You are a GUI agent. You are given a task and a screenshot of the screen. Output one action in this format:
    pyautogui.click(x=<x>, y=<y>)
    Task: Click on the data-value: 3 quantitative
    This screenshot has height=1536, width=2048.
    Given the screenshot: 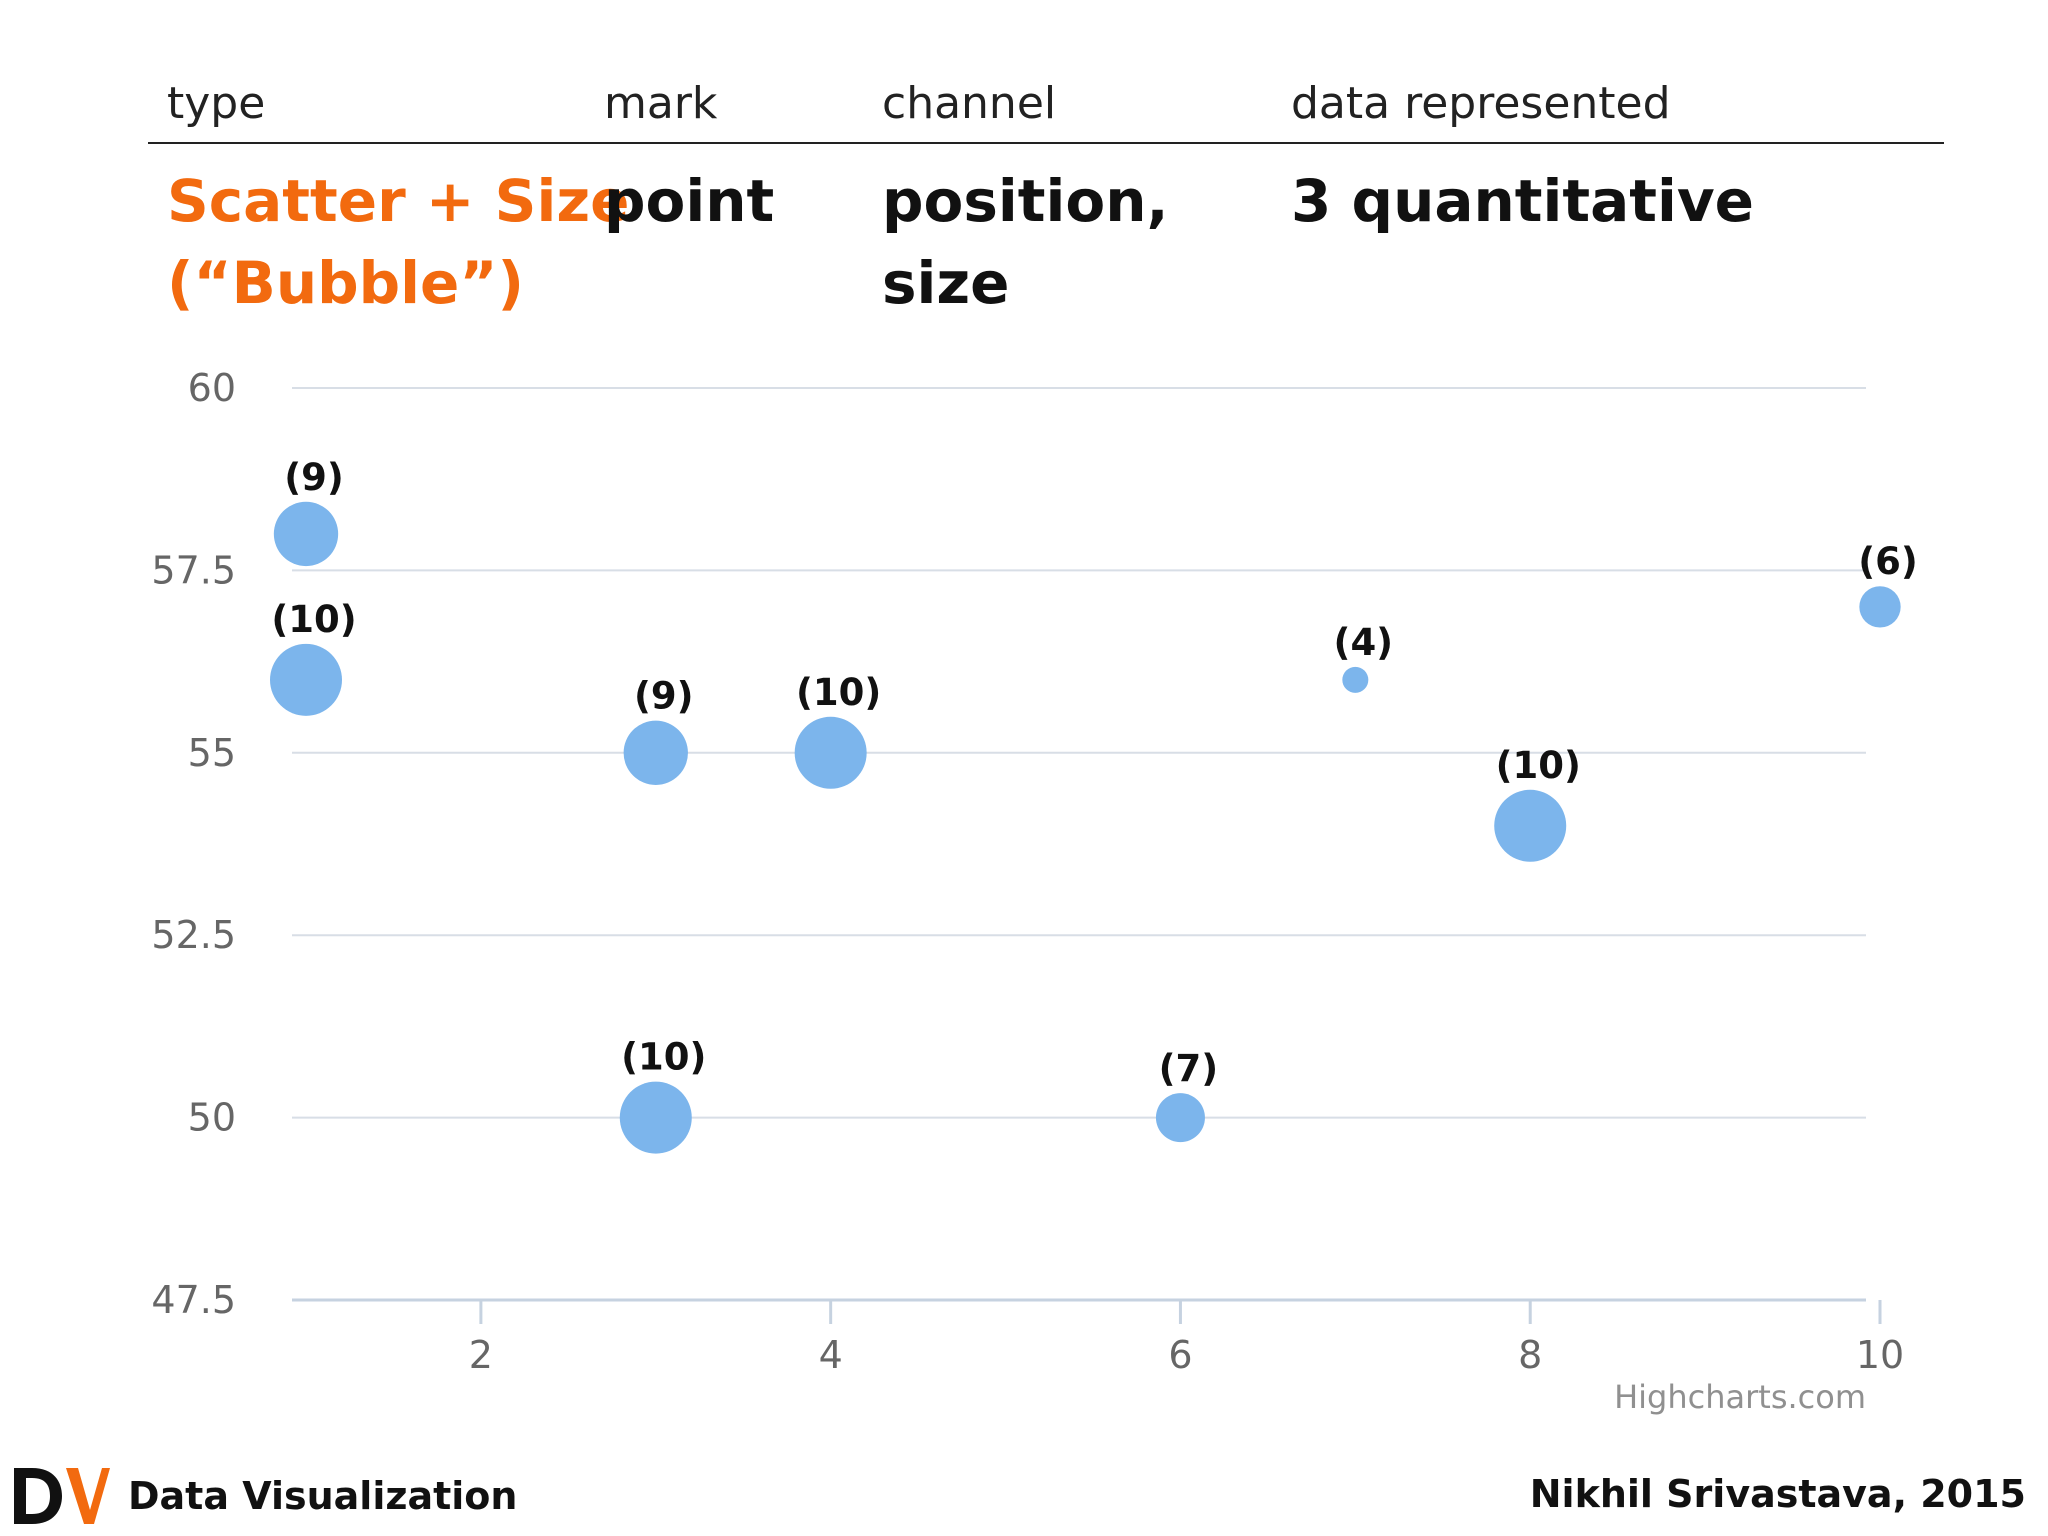 What is the action you would take?
    pyautogui.click(x=1523, y=201)
    